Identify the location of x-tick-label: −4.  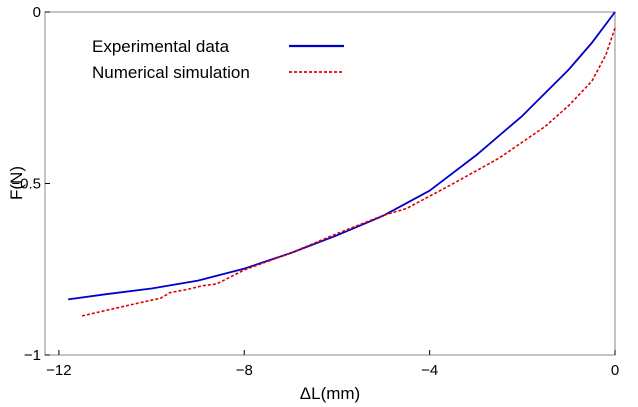
(429, 370).